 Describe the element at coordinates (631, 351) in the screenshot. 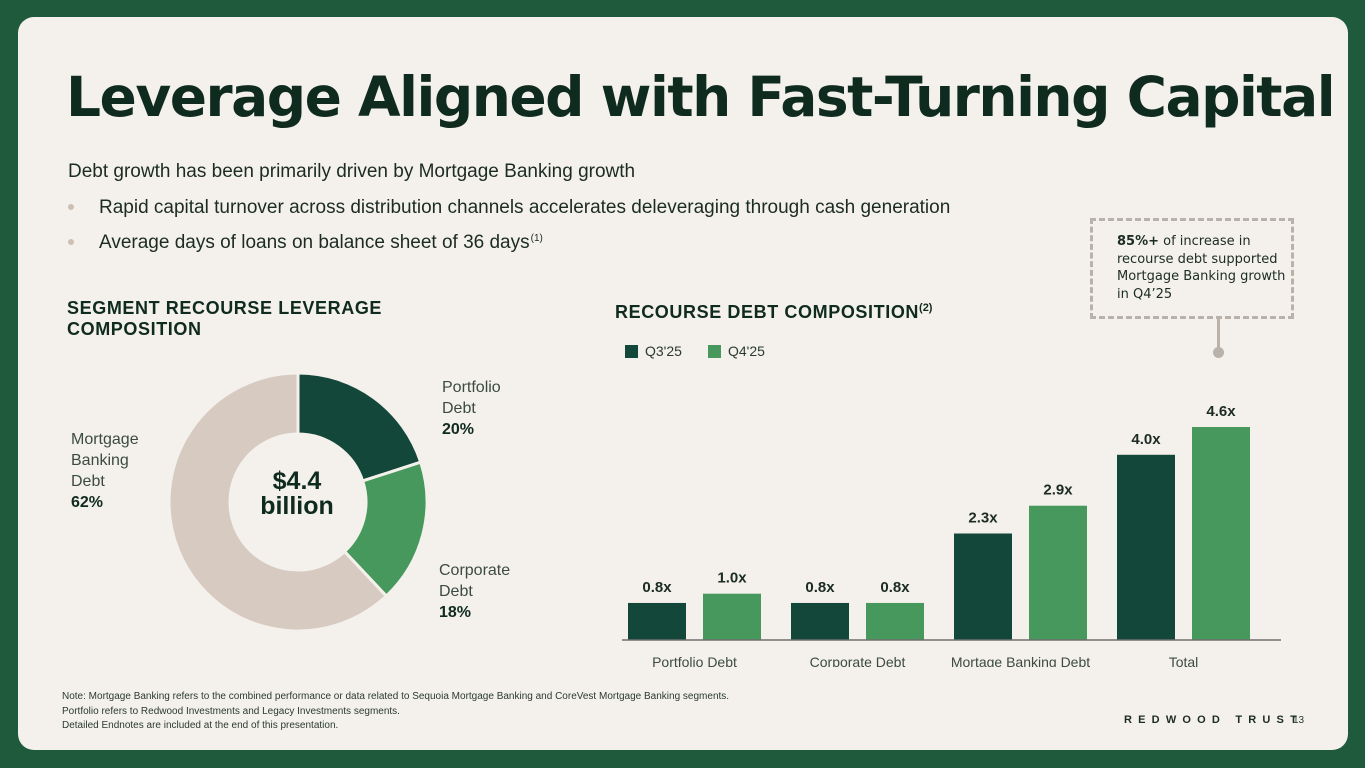

I see `legend-swatch-q3` at that location.